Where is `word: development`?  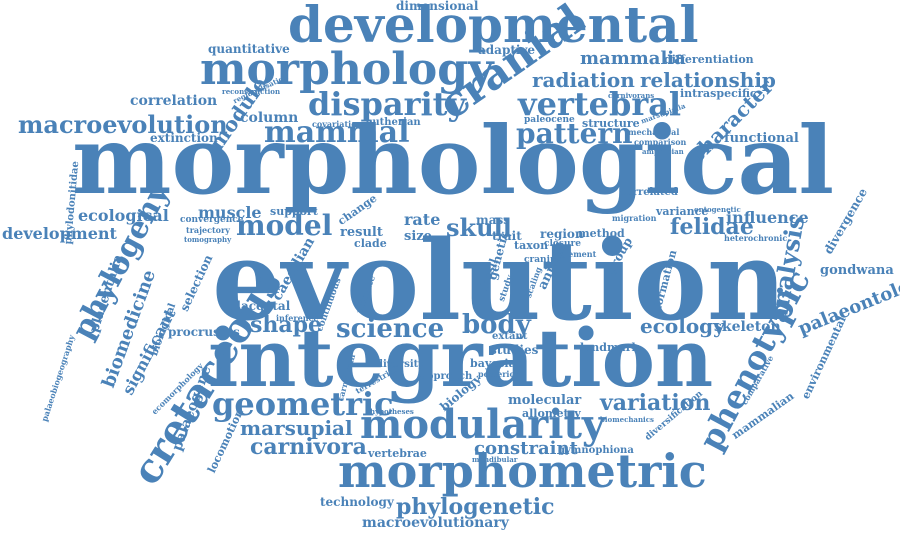
word: development is located at coordinates (59, 234).